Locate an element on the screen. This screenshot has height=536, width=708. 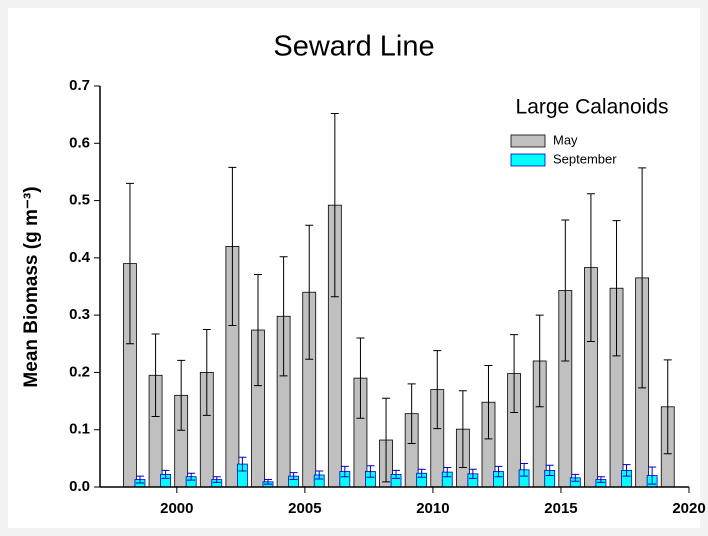
x-tick-label: 2005 is located at coordinates (304, 508).